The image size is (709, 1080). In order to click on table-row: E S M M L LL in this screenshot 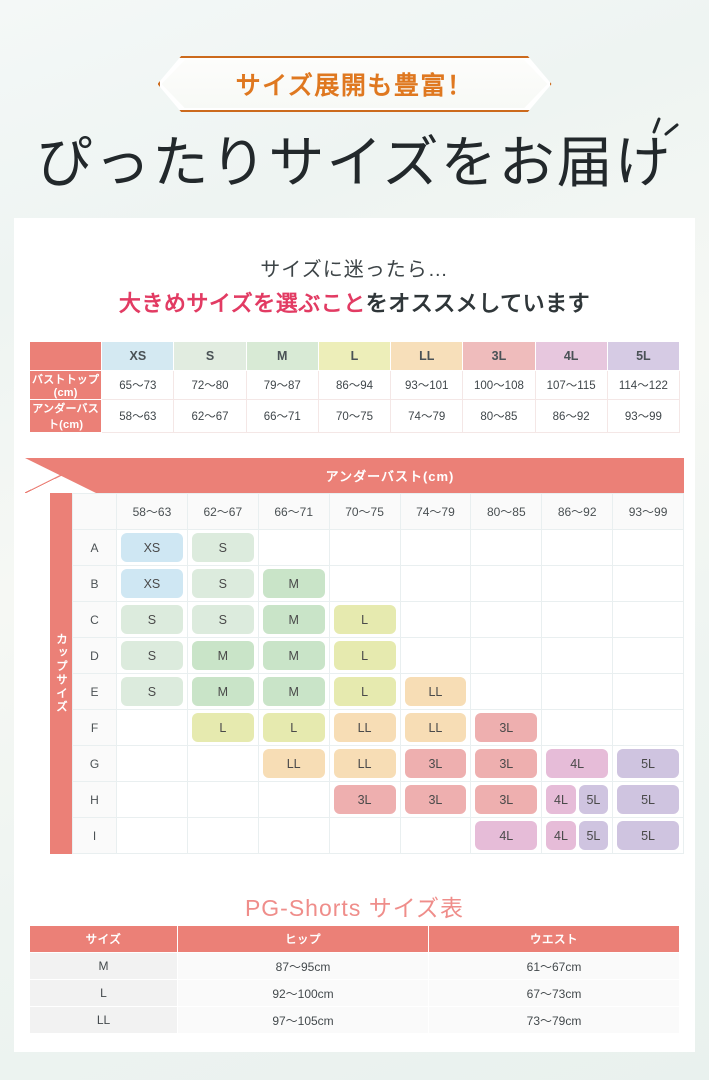, I will do `click(378, 691)`.